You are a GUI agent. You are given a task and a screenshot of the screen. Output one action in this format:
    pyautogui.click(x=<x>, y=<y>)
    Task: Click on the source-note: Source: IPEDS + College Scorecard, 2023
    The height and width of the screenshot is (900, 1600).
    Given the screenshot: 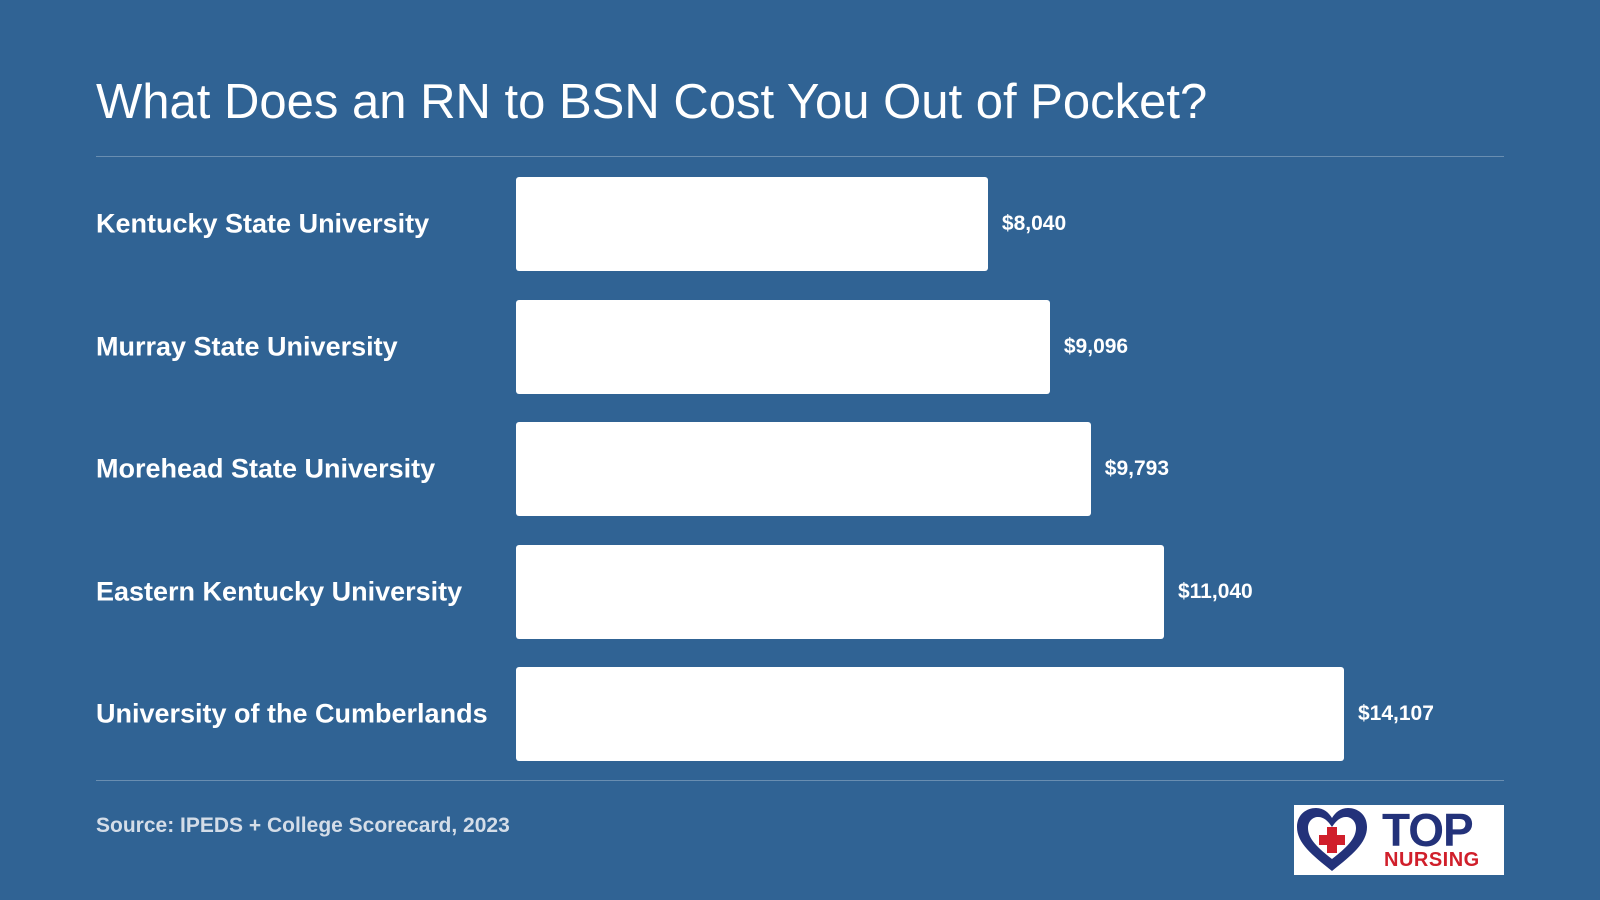 What is the action you would take?
    pyautogui.click(x=303, y=825)
    